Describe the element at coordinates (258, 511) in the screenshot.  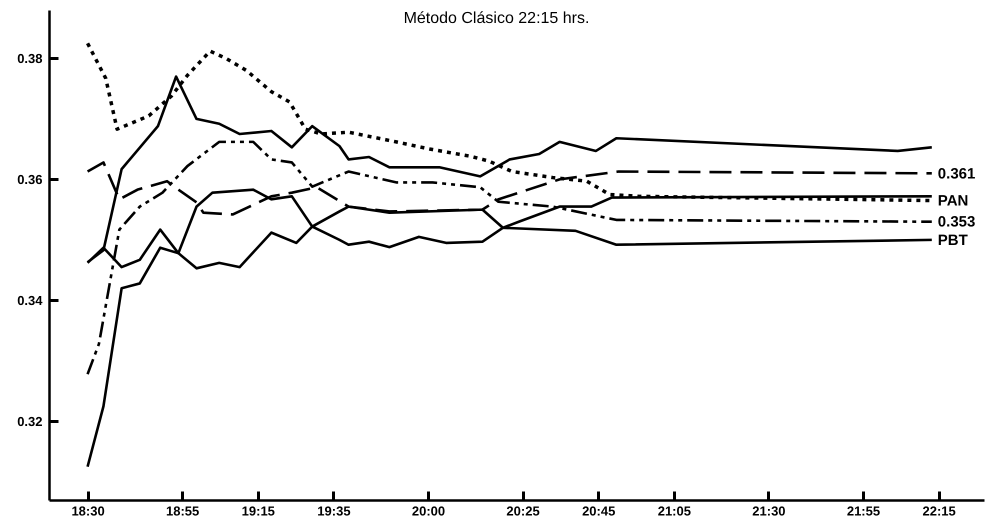
I see `x-tick-label: 19:15` at that location.